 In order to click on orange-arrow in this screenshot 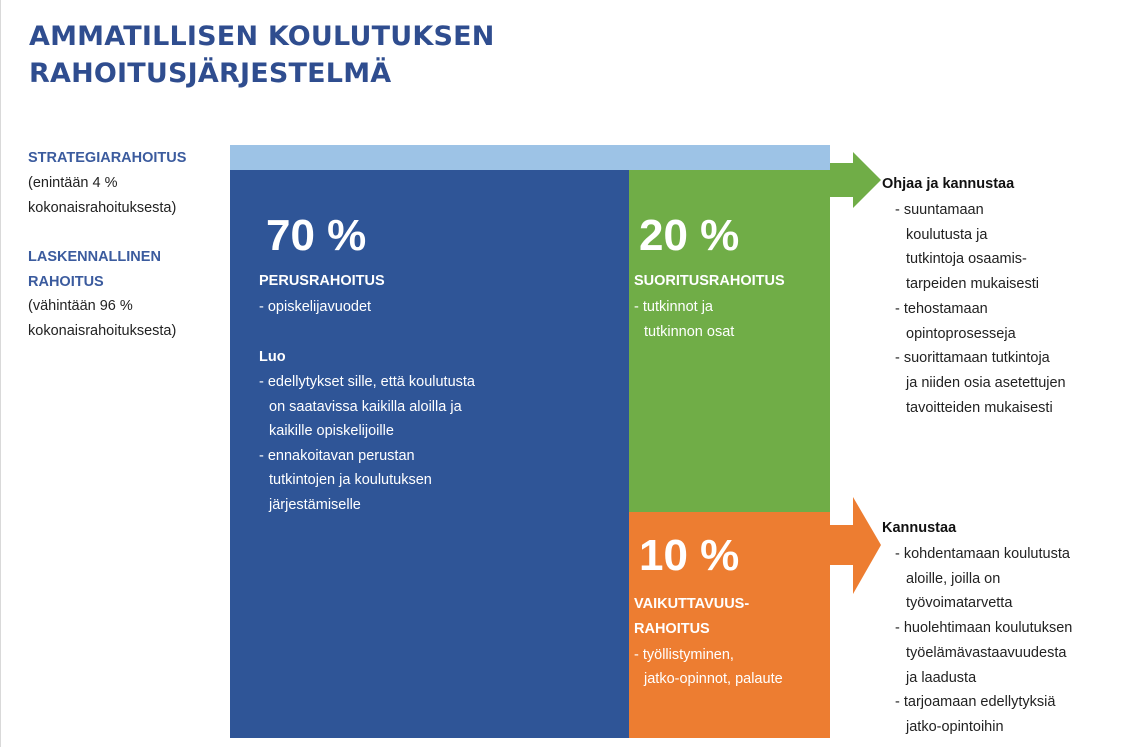, I will do `click(855, 545)`.